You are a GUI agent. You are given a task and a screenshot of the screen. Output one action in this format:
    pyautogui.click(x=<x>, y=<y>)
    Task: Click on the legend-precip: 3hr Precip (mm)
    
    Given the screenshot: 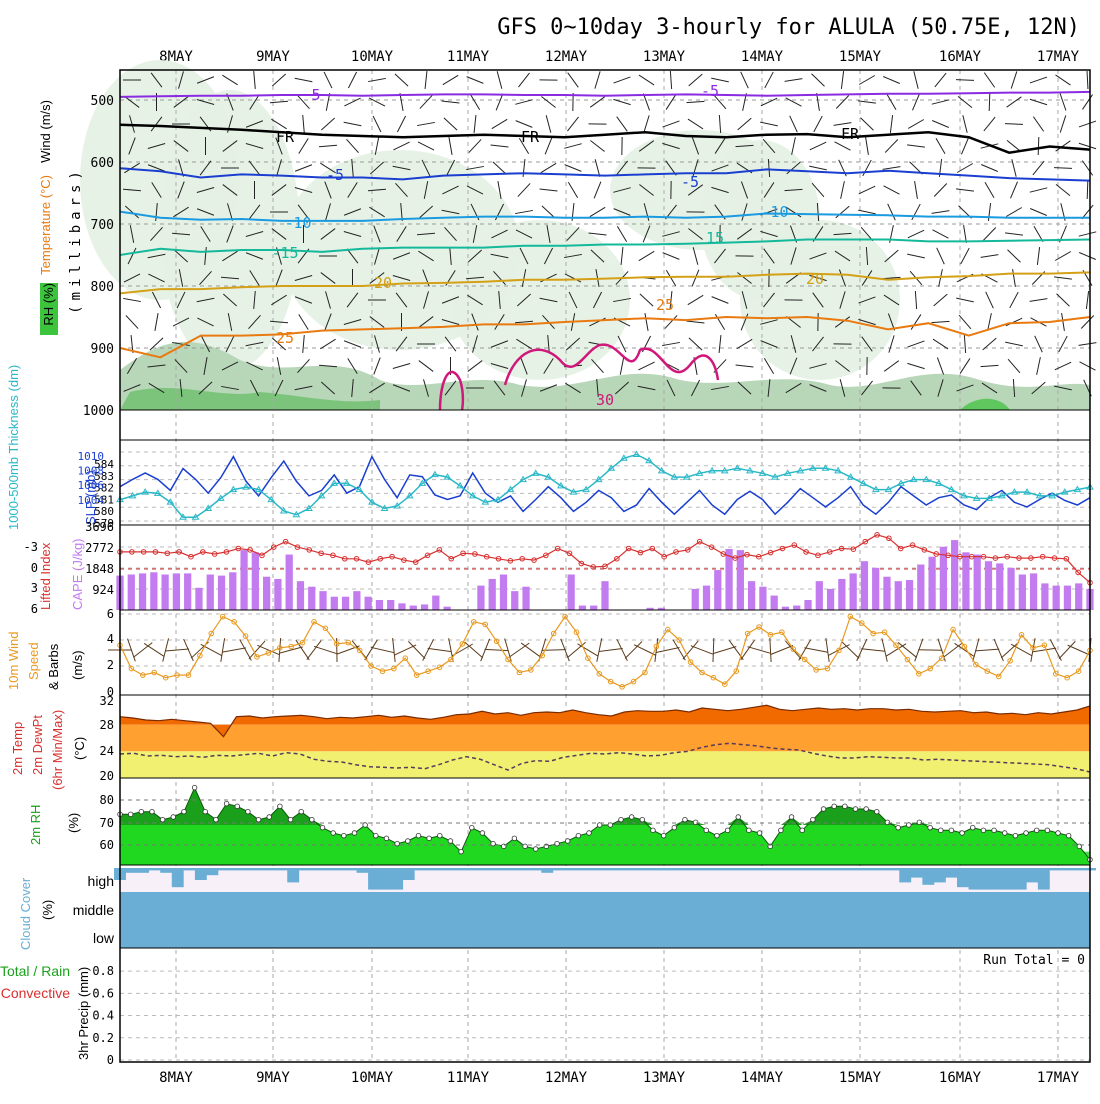 What is the action you would take?
    pyautogui.click(x=83, y=1013)
    